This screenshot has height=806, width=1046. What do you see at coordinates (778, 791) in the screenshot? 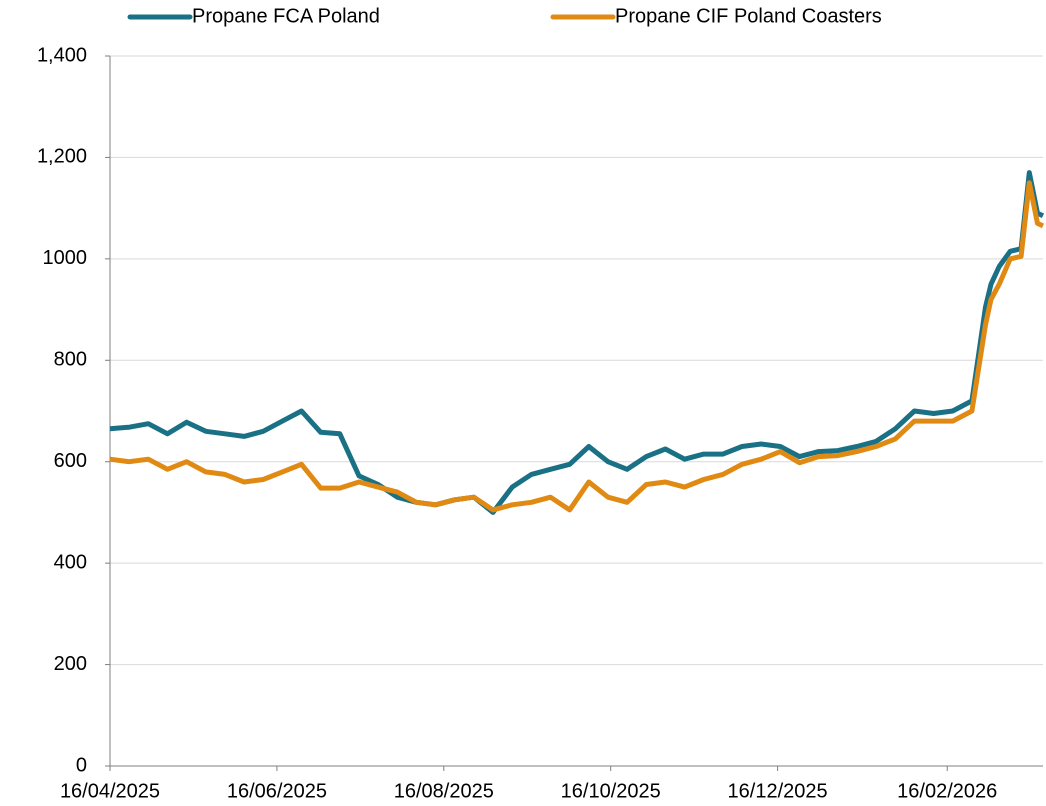
I see `x-tick-label: 16/12/2025` at bounding box center [778, 791].